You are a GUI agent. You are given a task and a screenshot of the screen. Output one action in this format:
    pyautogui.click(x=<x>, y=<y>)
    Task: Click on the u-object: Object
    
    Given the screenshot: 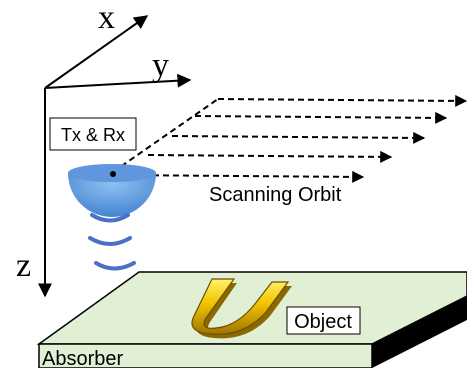 What is the action you would take?
    pyautogui.click(x=276, y=308)
    